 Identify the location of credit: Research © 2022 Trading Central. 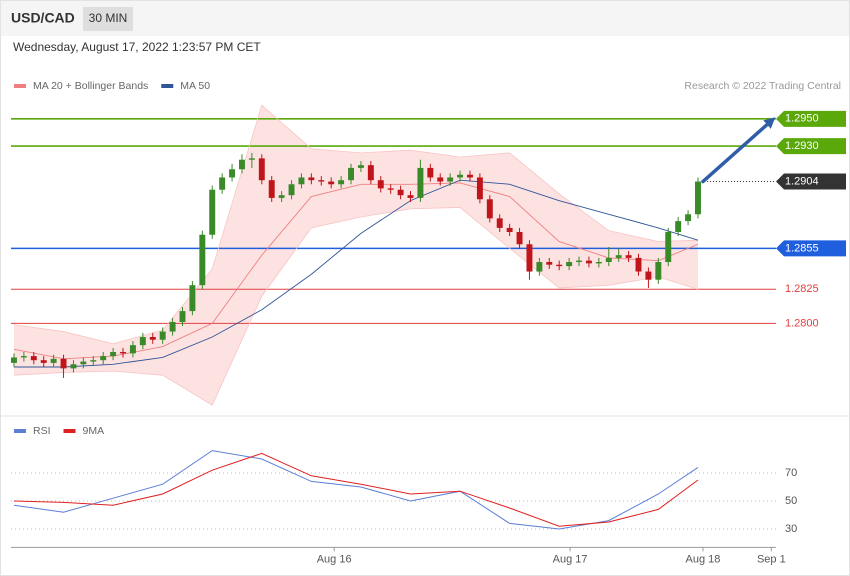
(762, 86).